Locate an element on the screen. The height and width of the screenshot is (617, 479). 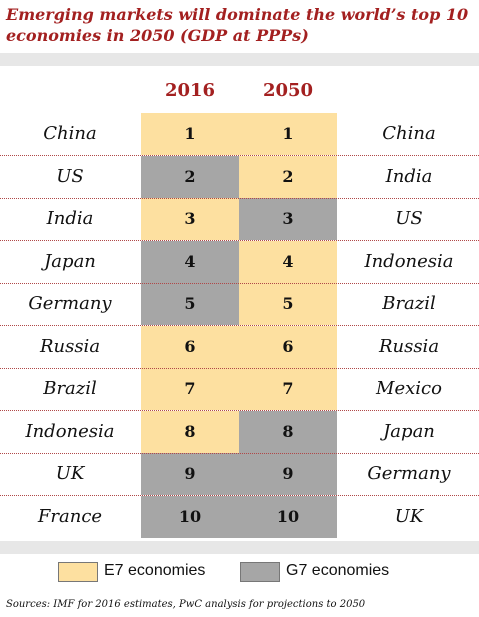
legend-label-g7: G7 economies is located at coordinates (338, 570).